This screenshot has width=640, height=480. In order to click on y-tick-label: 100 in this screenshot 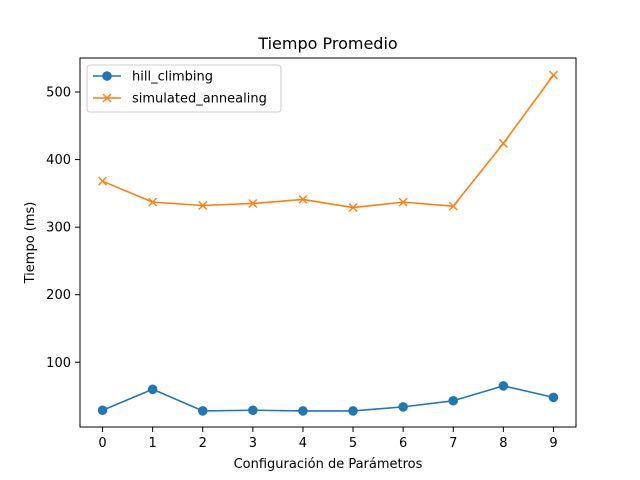, I will do `click(58, 363)`.